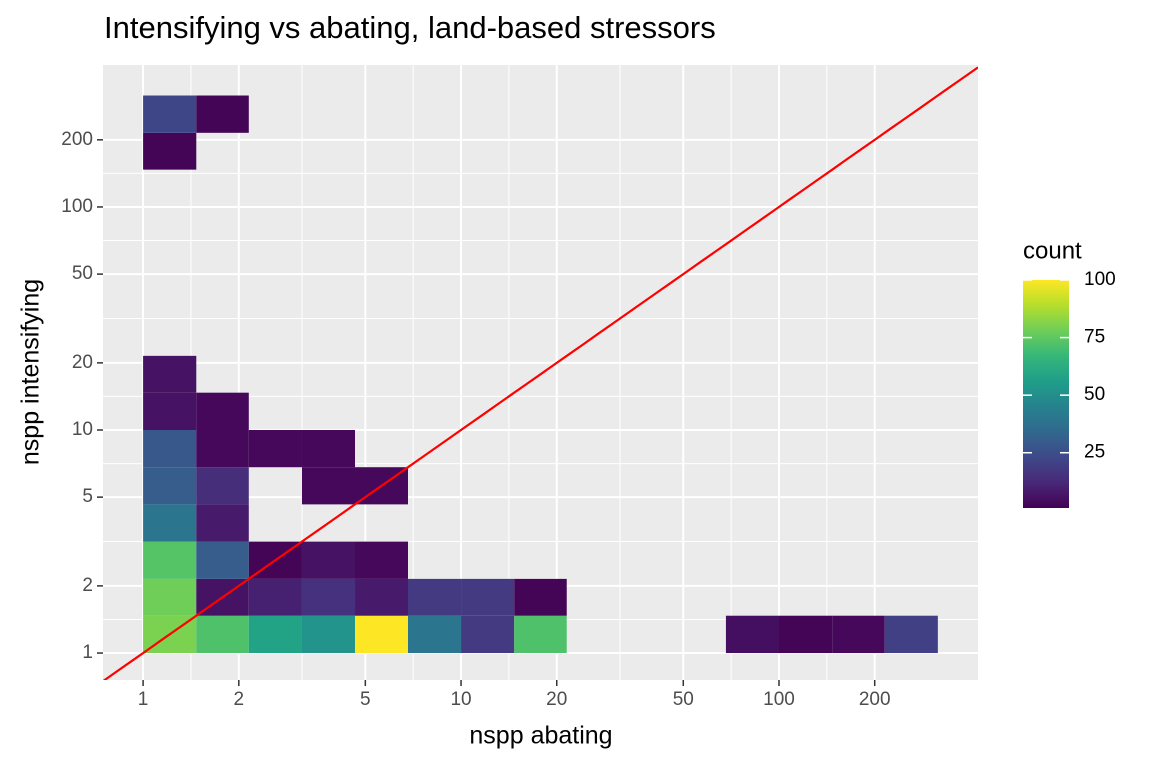 Image resolution: width=1152 pixels, height=768 pixels. I want to click on legend-label: 25, so click(1094, 452).